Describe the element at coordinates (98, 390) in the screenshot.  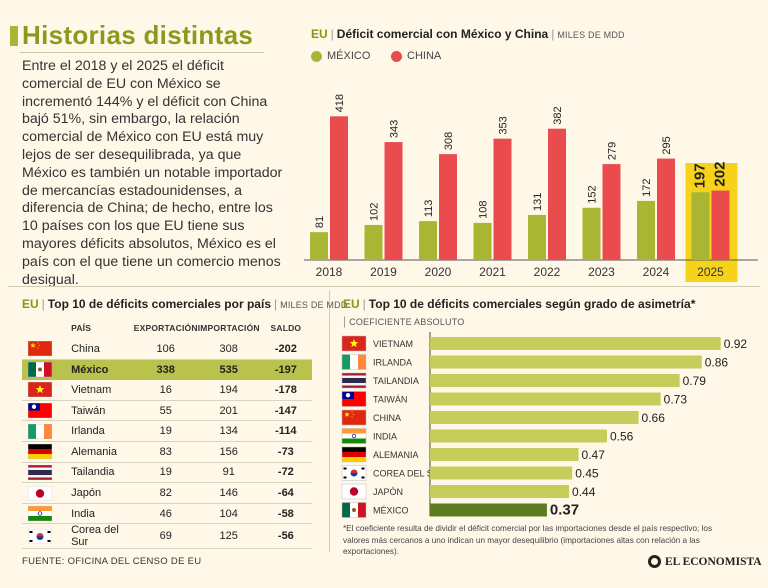
I see `country-cell: Vietnam` at that location.